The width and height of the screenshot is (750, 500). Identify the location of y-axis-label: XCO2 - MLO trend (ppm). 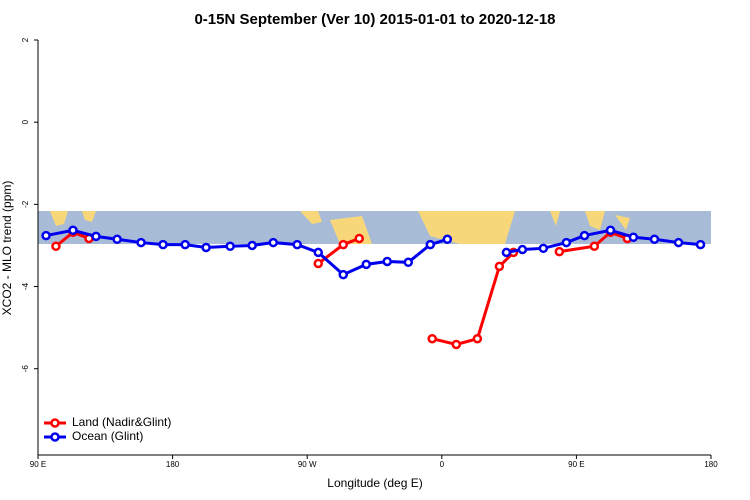
(7, 248).